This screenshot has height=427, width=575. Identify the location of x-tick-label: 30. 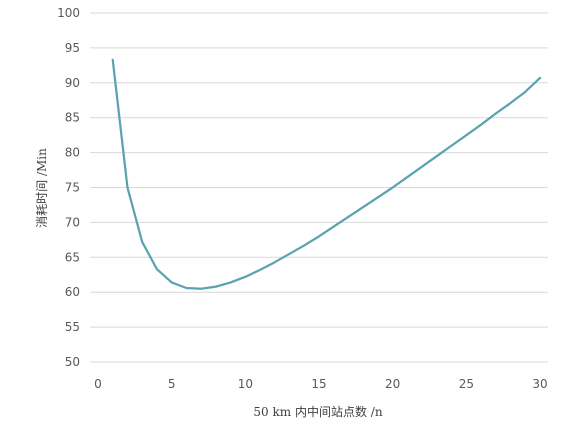
(539, 384).